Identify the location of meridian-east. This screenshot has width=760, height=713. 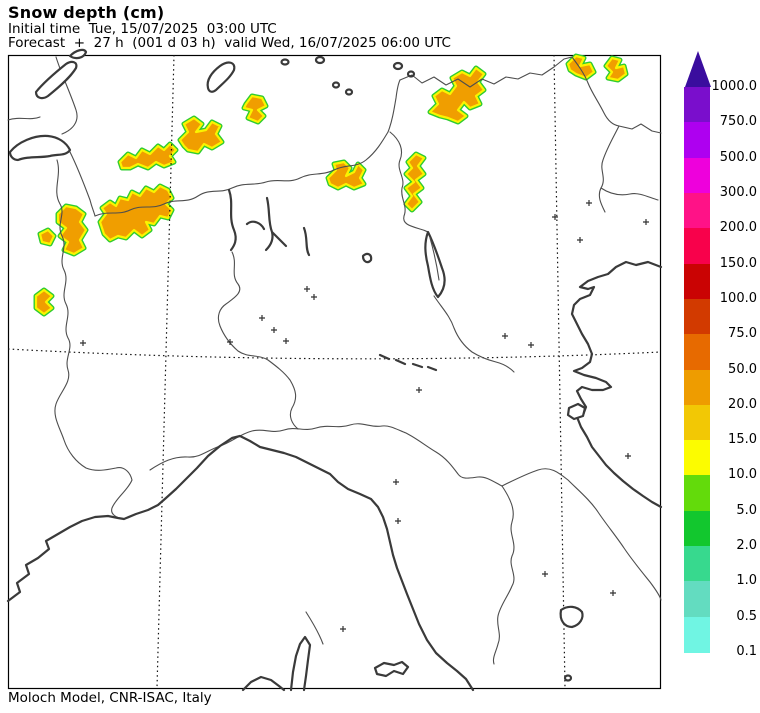
(559, 371).